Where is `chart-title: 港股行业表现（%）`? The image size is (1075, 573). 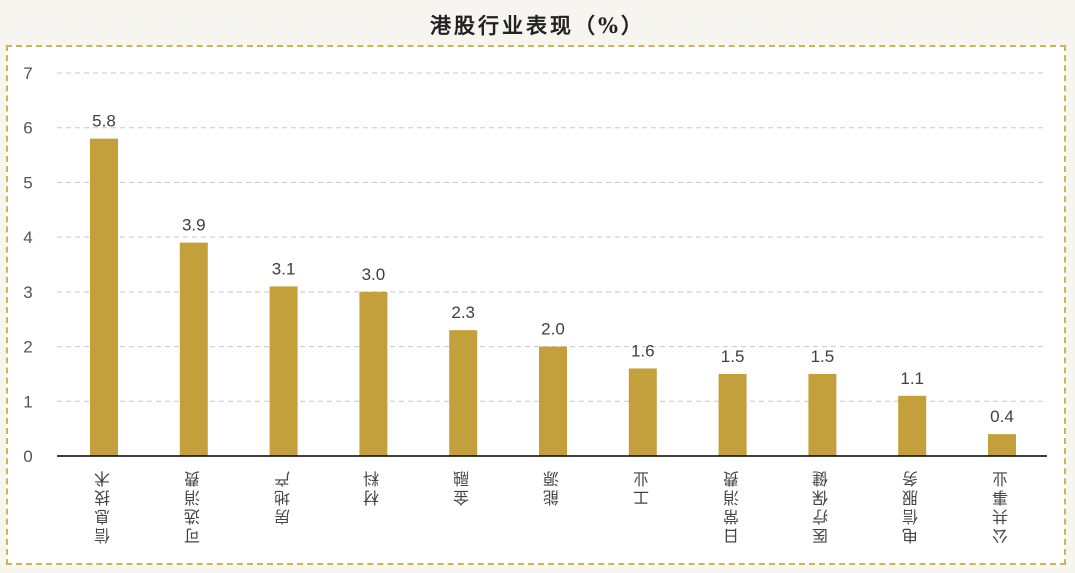 chart-title: 港股行业表现（%） is located at coordinates (537, 25).